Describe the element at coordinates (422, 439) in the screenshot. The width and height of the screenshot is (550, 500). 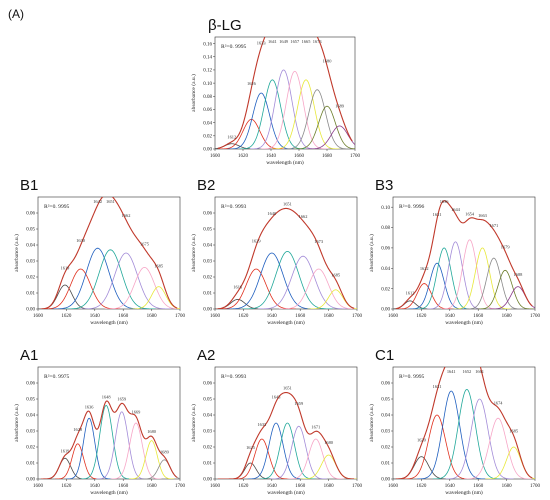
I see `peak-label: 1620` at that location.